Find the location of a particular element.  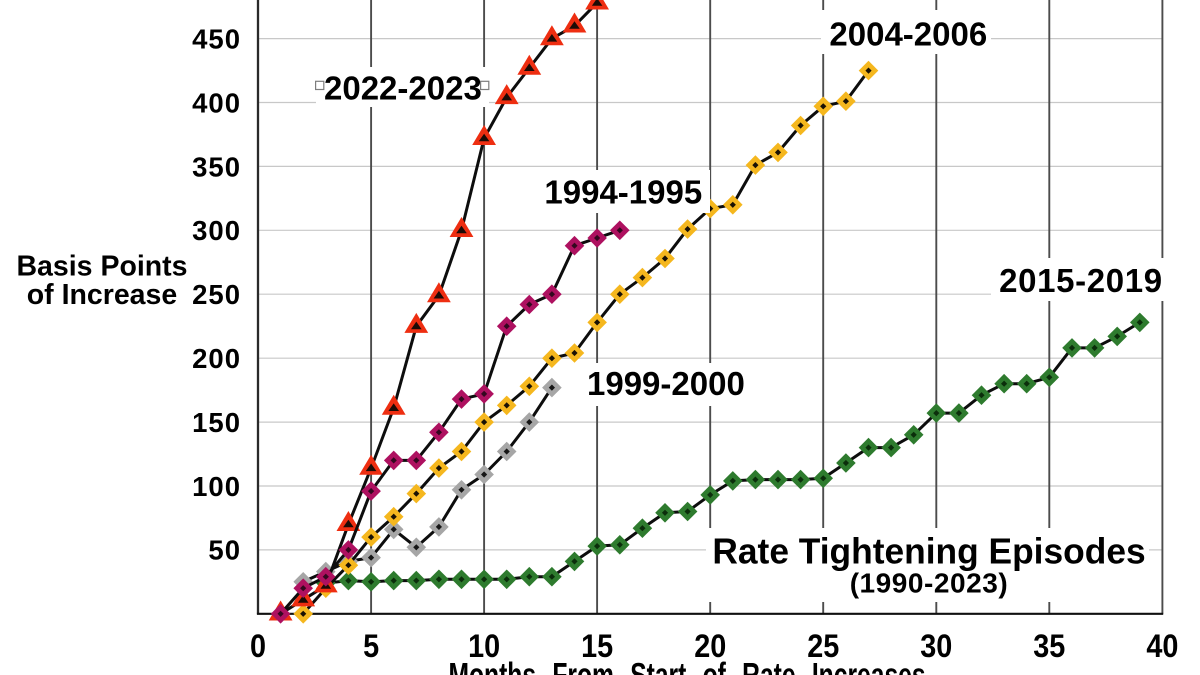

svg-text: of Increase is located at coordinates (102, 295).